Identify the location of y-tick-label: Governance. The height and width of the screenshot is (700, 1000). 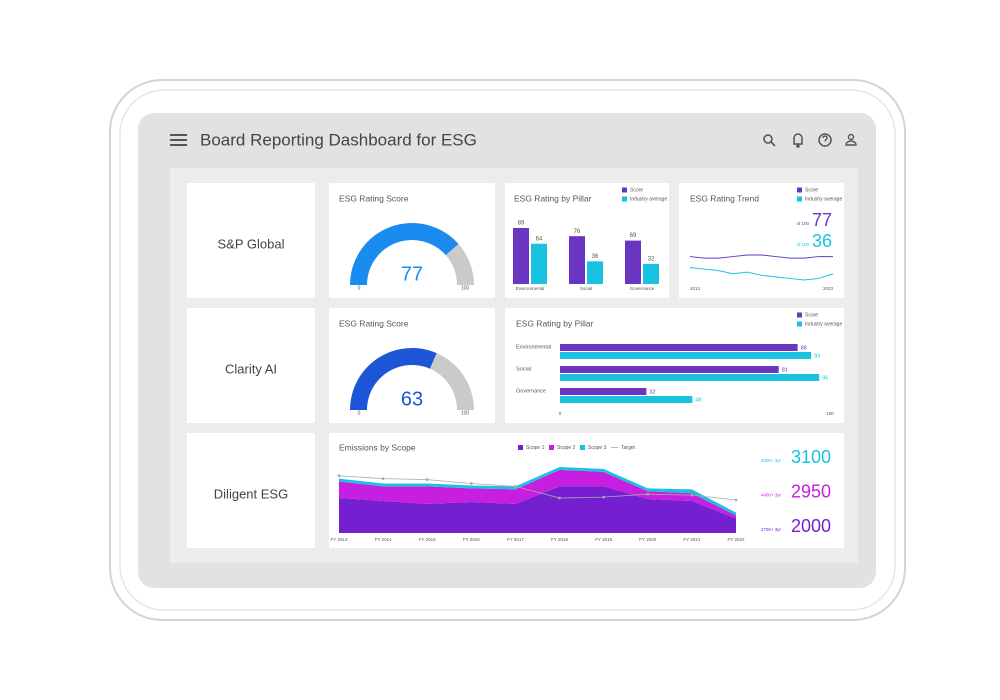
(531, 391).